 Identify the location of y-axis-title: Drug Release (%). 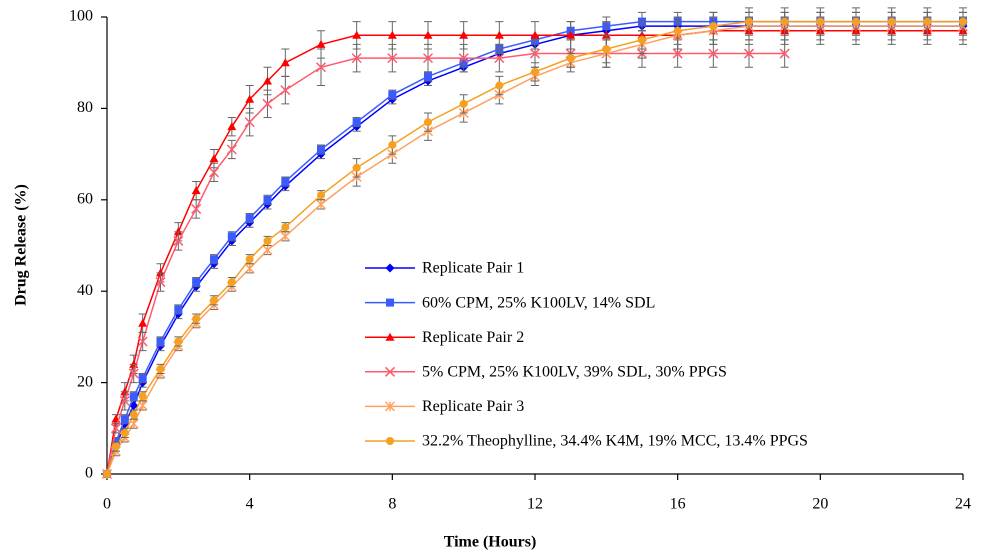
(21, 245).